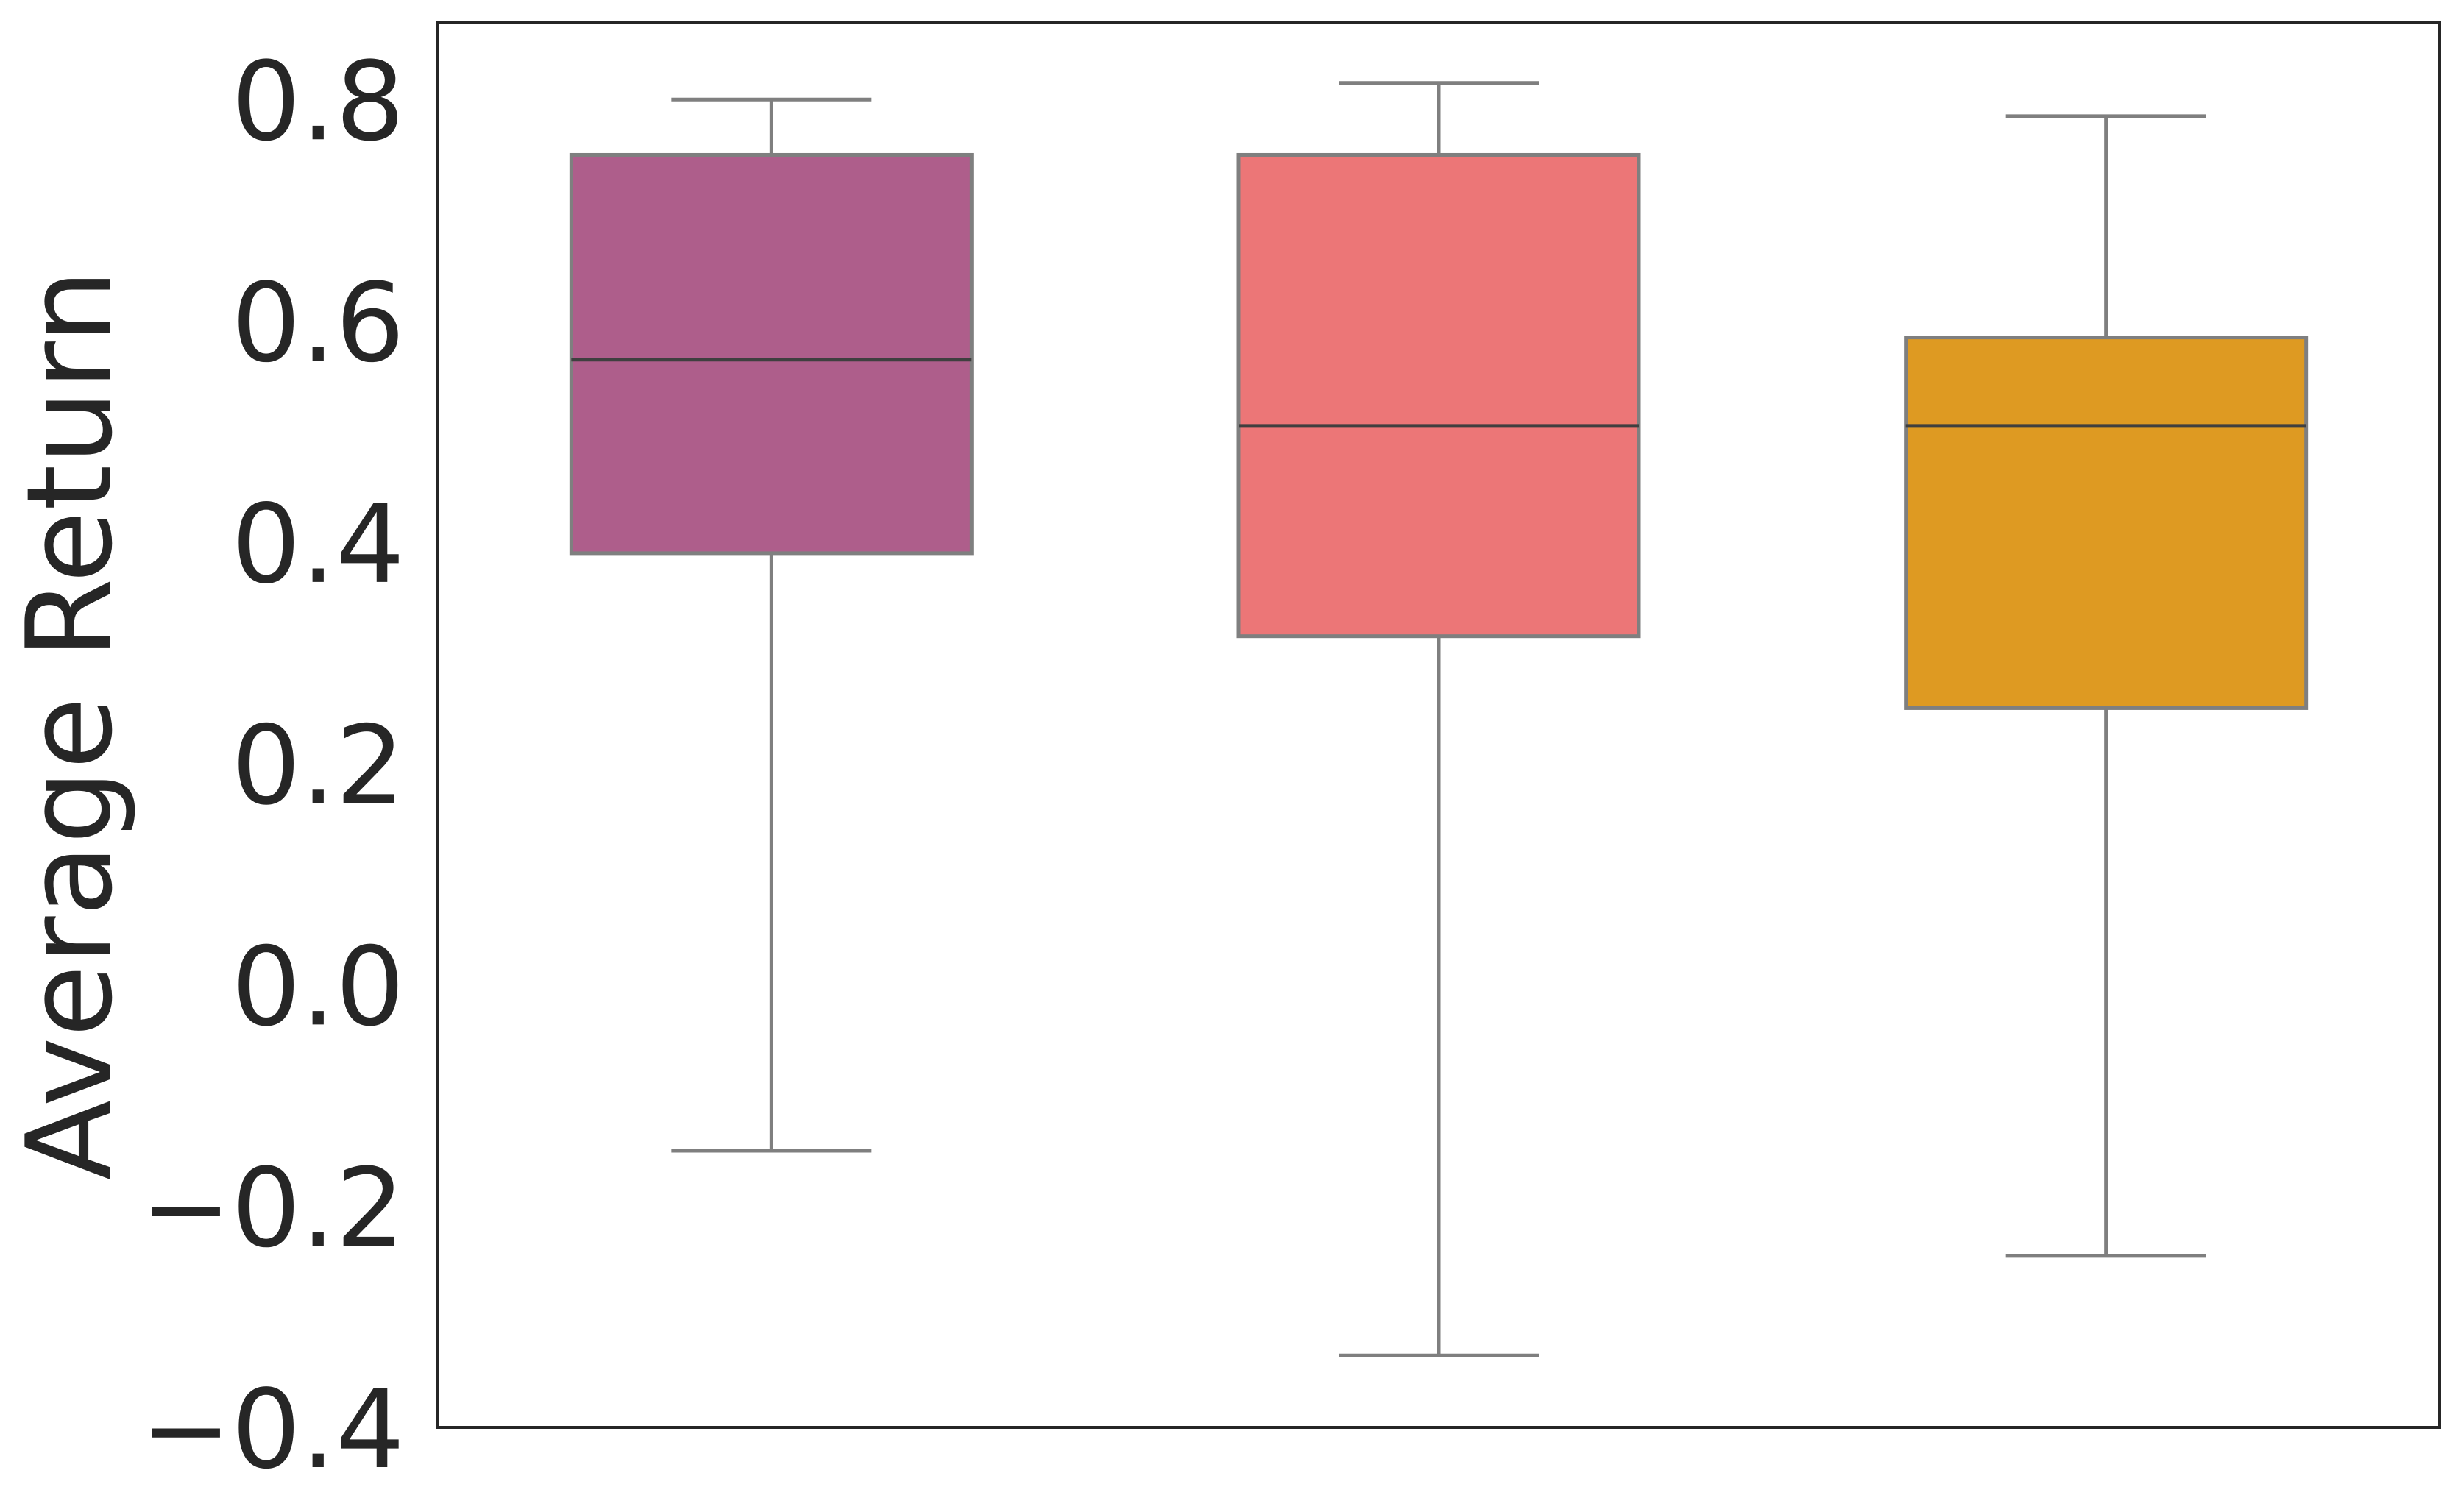  I want to click on y-tick-labels: 0.8 0.6 0.4 0.2 0.0 −0.2 −0.4, so click(273, 765).